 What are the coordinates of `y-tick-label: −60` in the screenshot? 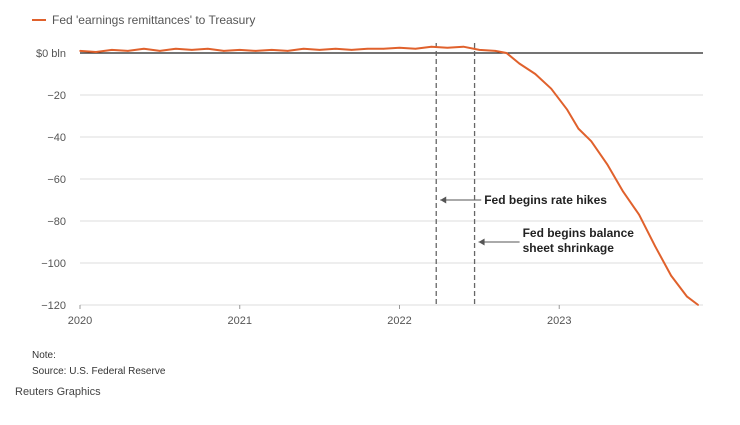 It's located at (56, 180).